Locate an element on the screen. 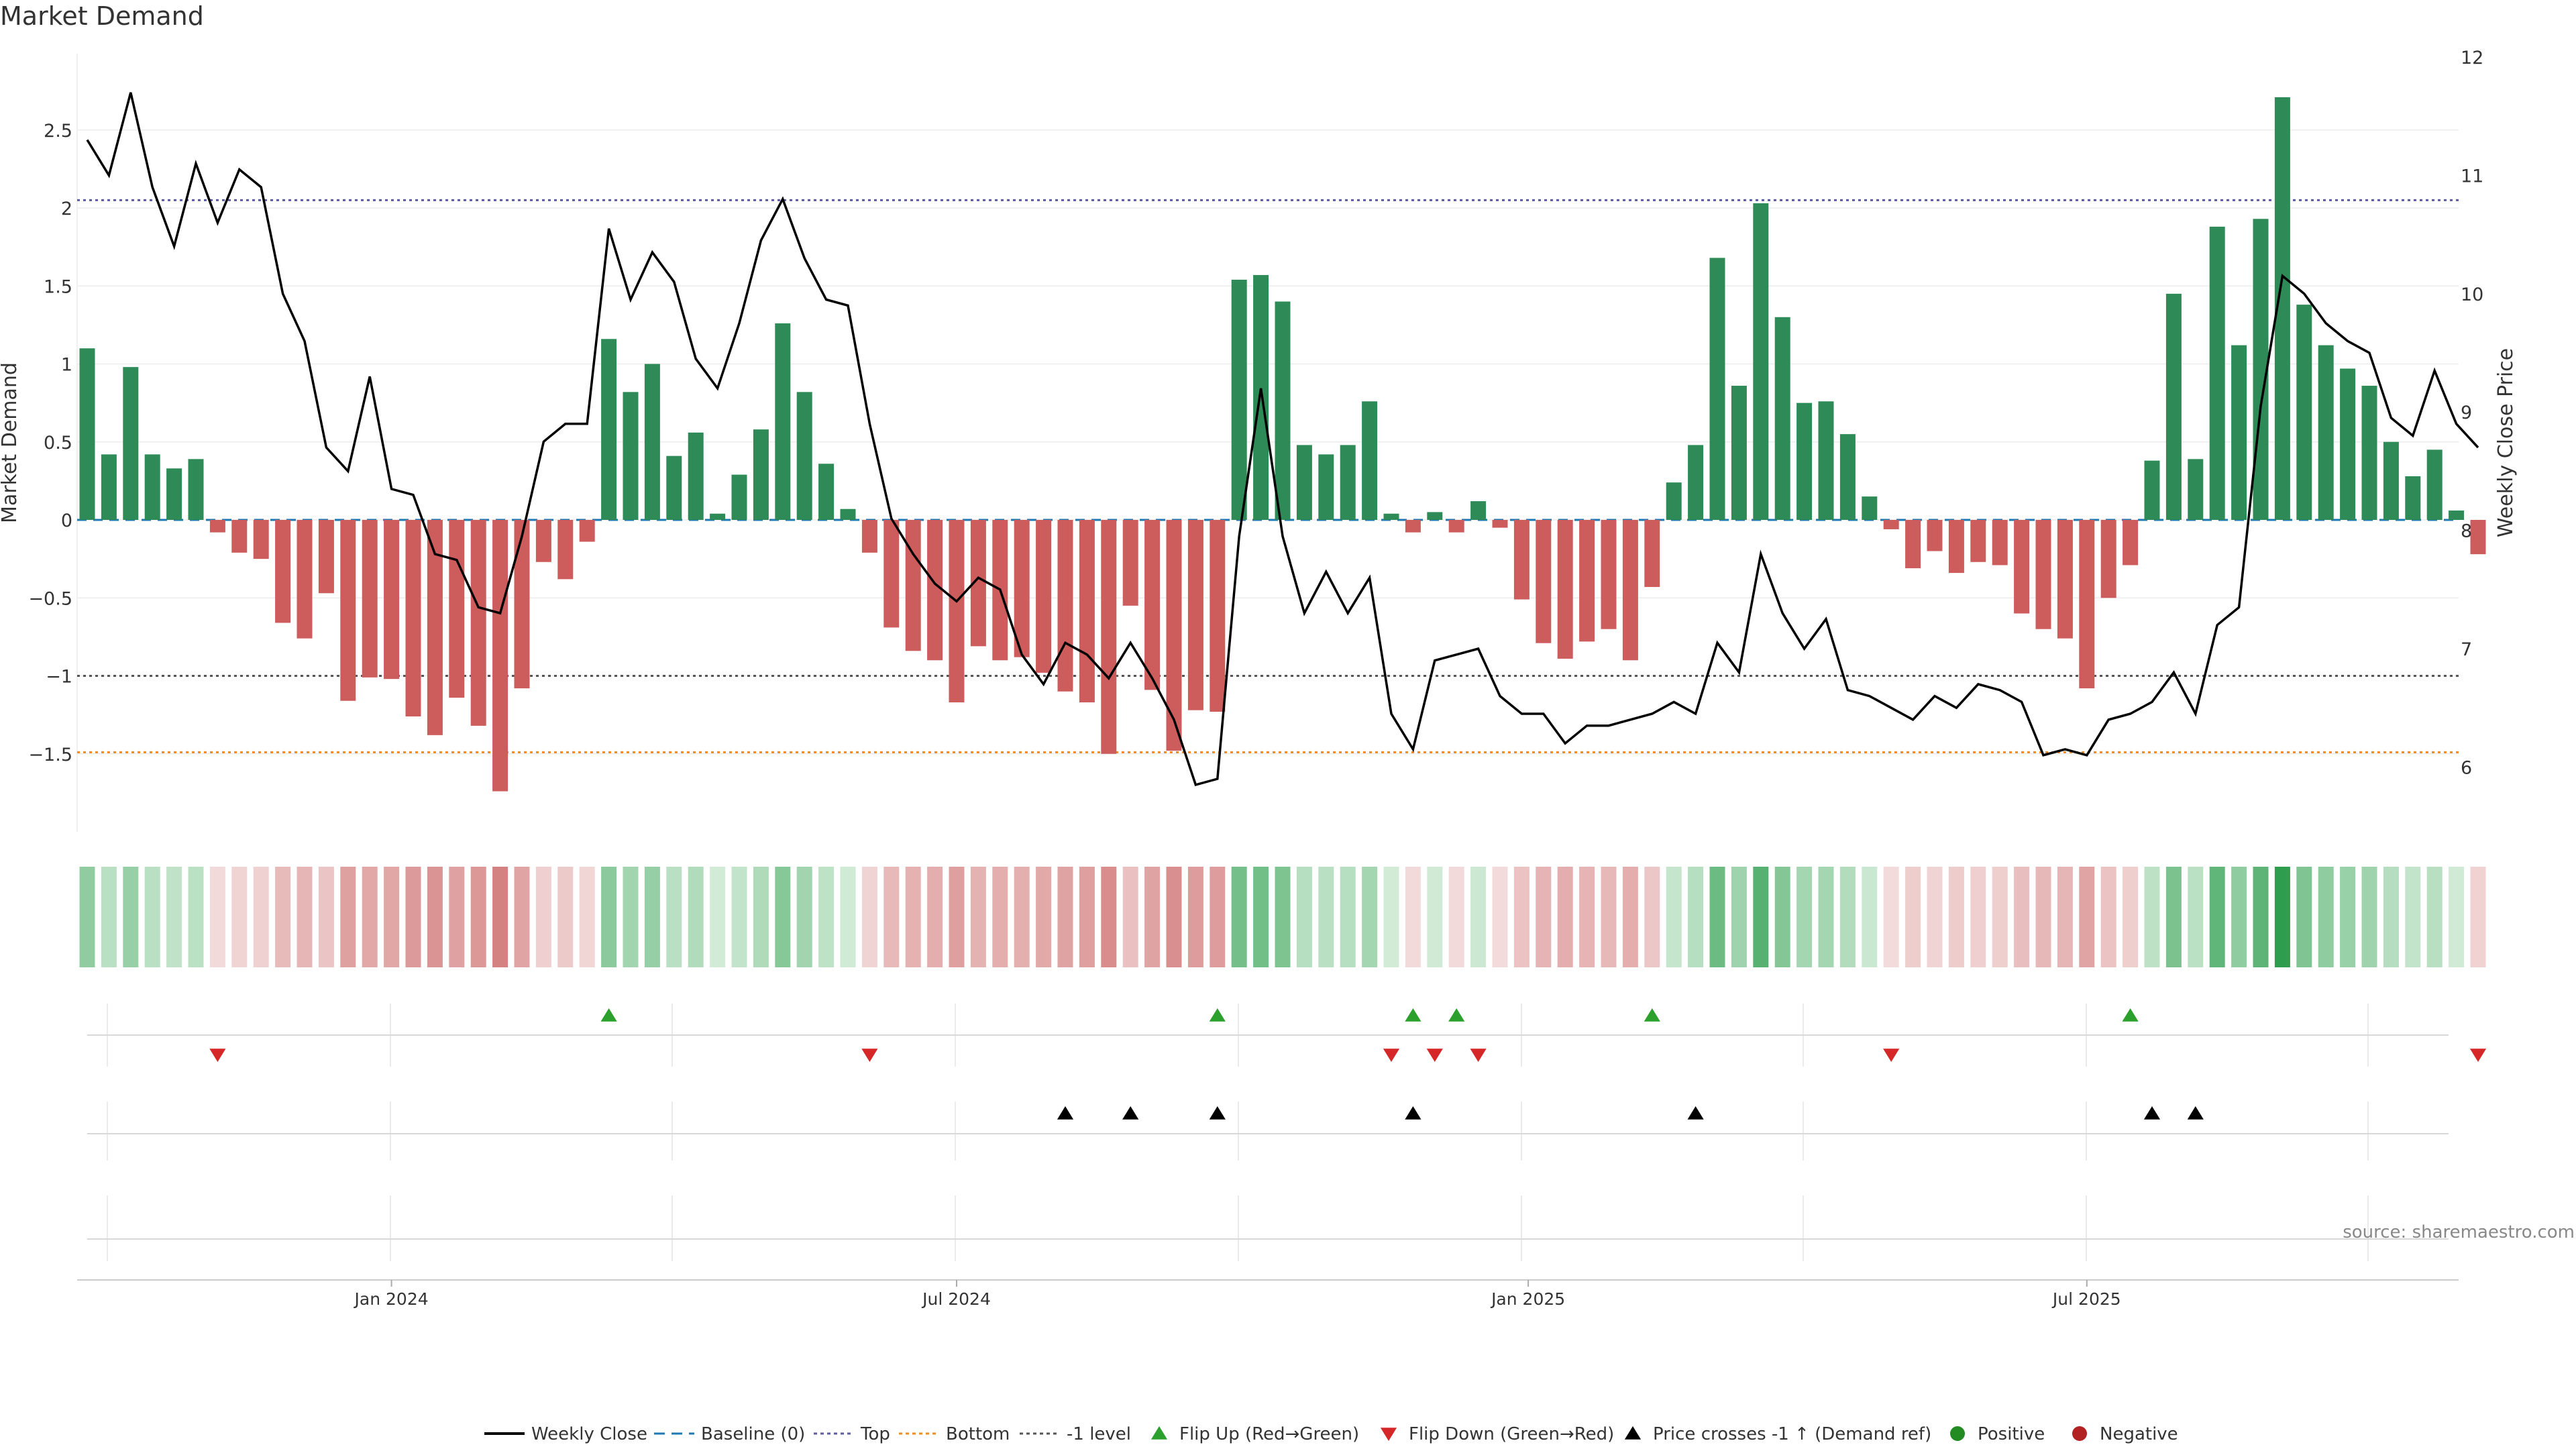 Image resolution: width=2576 pixels, height=1449 pixels. source-note: source: sharemaestro.com is located at coordinates (2459, 1232).